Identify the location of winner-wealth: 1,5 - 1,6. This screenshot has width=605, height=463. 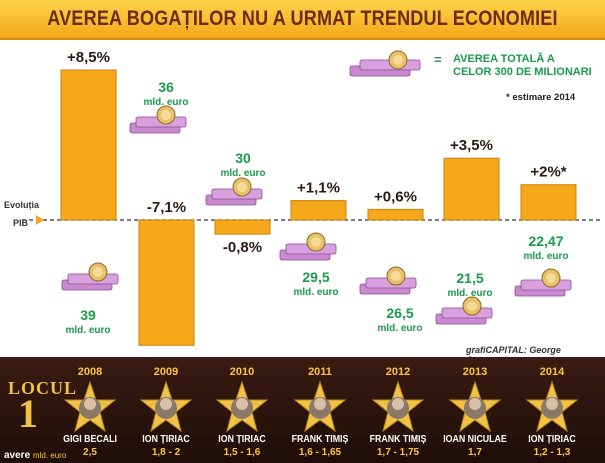
(242, 452).